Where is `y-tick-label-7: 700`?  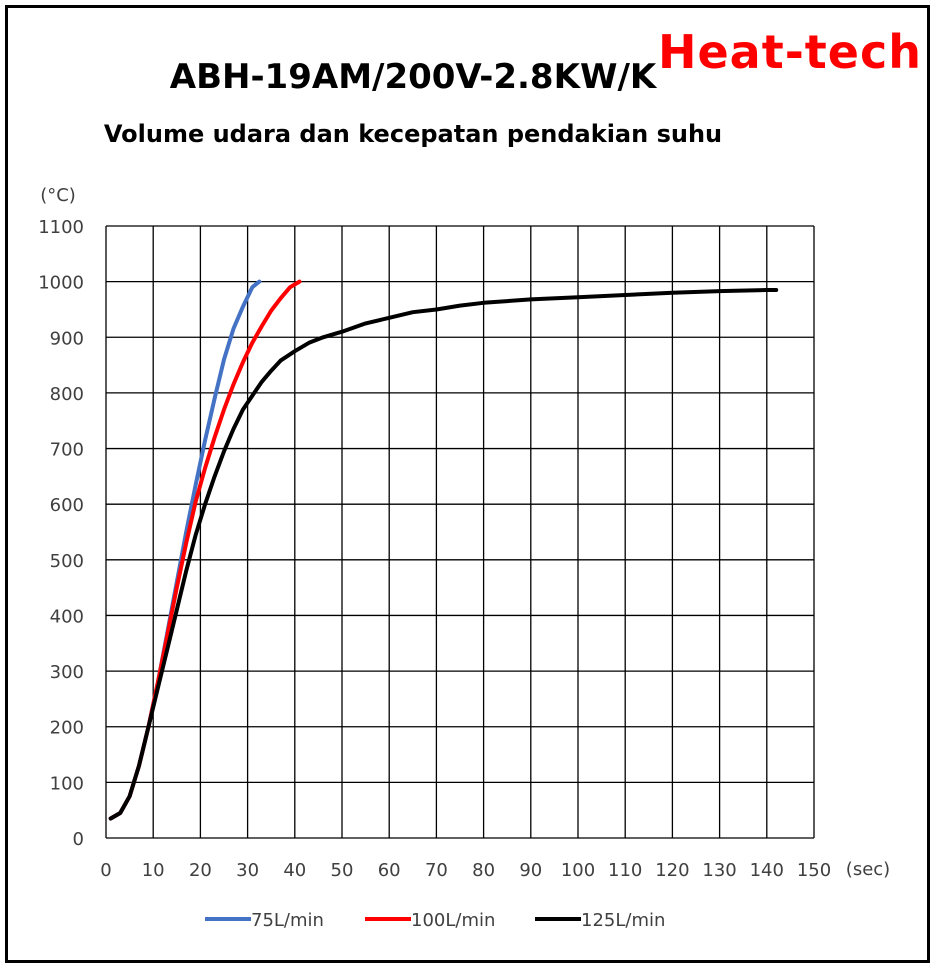 y-tick-label-7: 700 is located at coordinates (67, 450).